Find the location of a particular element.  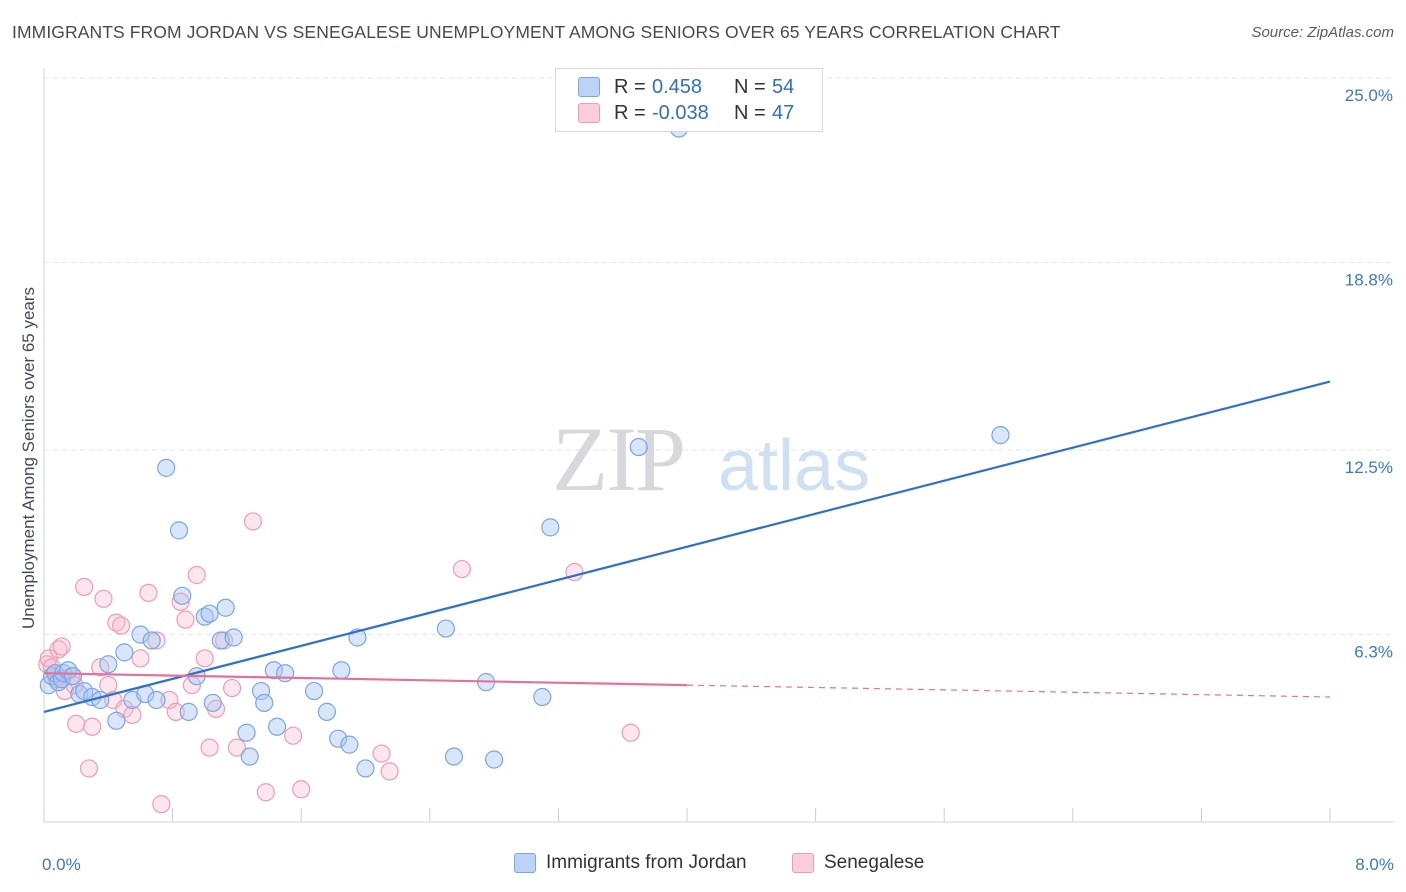

legend-n-value: 47 is located at coordinates (783, 112).